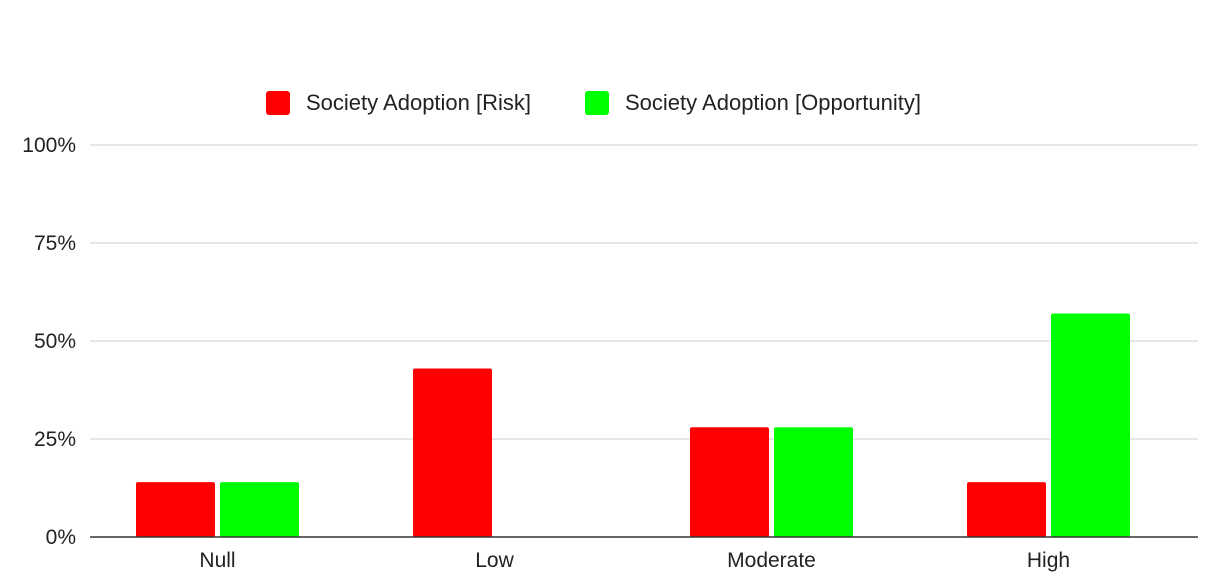 Image resolution: width=1209 pixels, height=587 pixels. What do you see at coordinates (1048, 560) in the screenshot?
I see `x-tick-label: High` at bounding box center [1048, 560].